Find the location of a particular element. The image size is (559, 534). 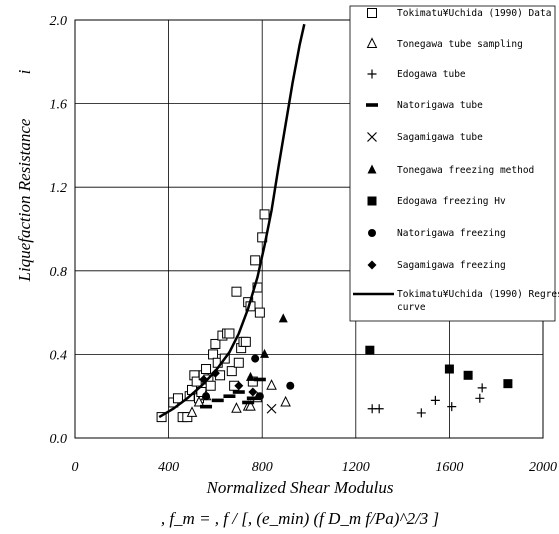

legend-label: Edogawa freezing Hv is located at coordinates (451, 201).